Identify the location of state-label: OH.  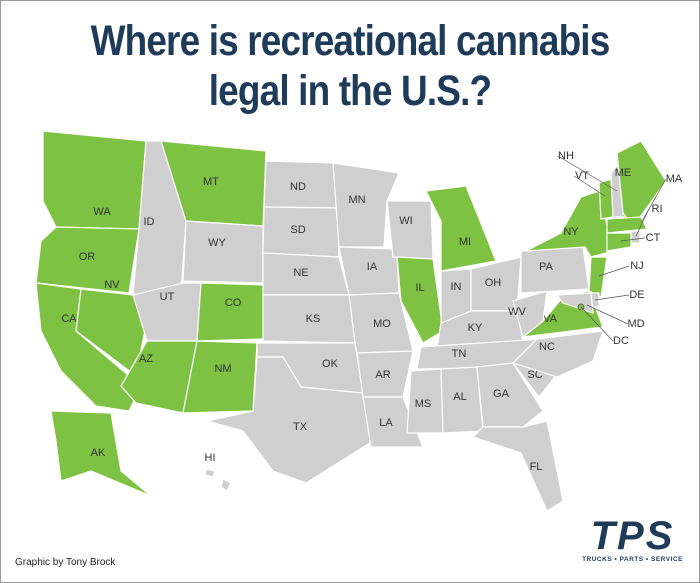
(493, 283).